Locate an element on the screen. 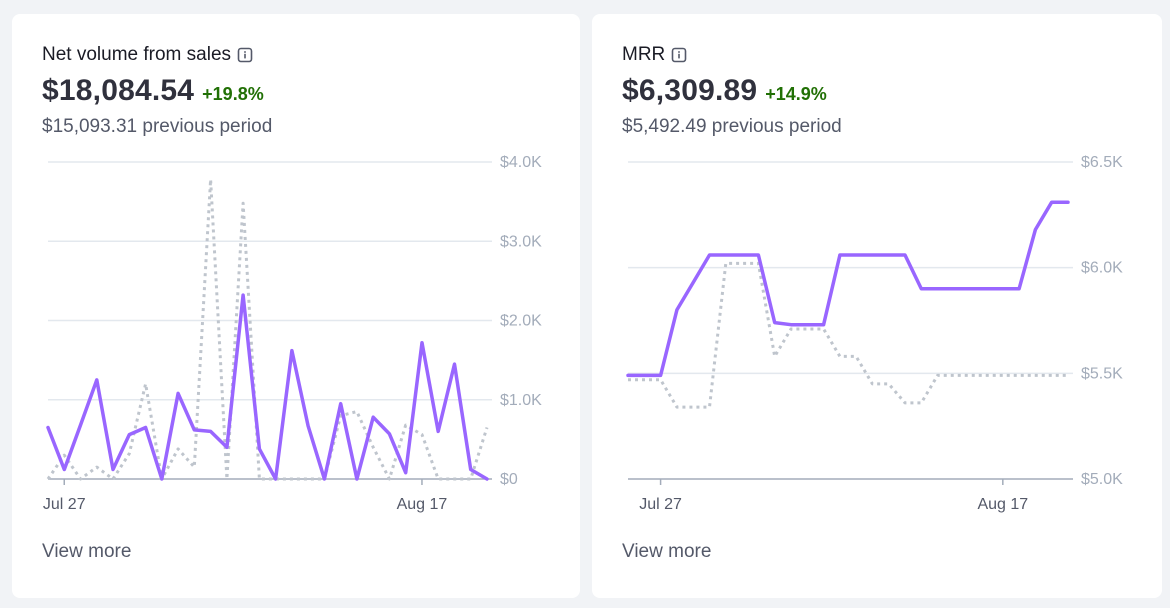  card-title-text: Net volume from sales is located at coordinates (137, 54).